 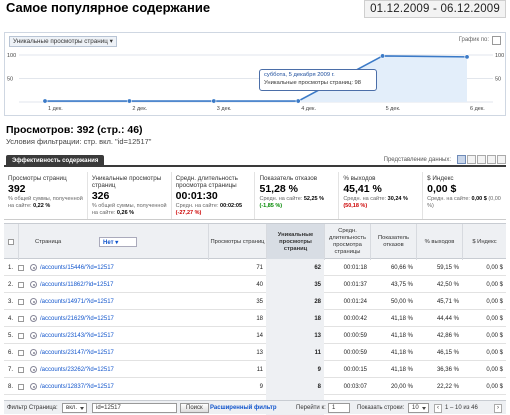 What do you see at coordinates (118, 242) in the screenshot?
I see `page-dimension-select: Нет ▾` at bounding box center [118, 242].